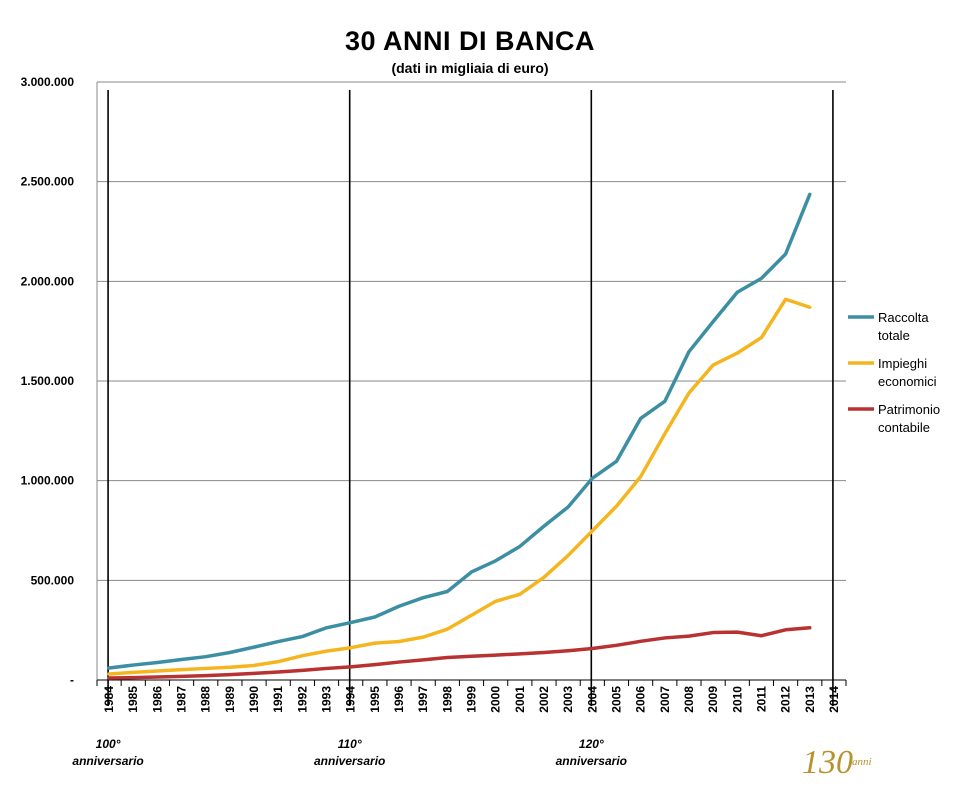 The height and width of the screenshot is (795, 976). What do you see at coordinates (470, 68) in the screenshot?
I see `chart-subtitle: (dati in migliaia di euro)` at bounding box center [470, 68].